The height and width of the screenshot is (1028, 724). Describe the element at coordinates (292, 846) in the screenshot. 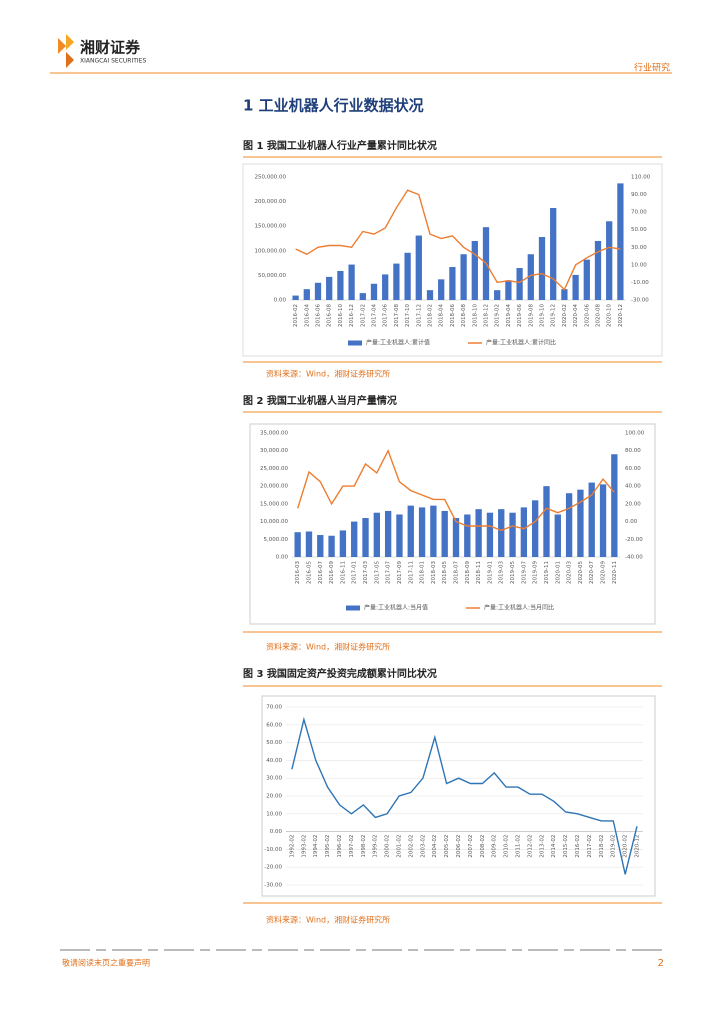

I see `x-tick-label: 1992-02` at that location.